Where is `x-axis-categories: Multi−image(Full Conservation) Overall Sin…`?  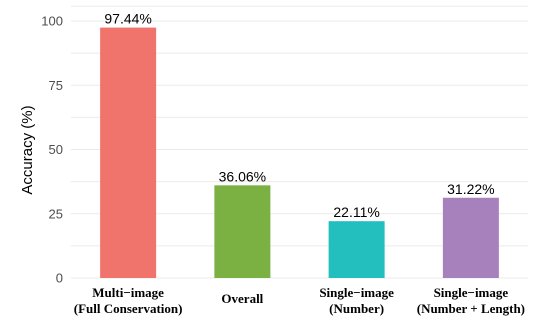 x-axis-categories: Multi−image(Full Conservation) Overall Sin… is located at coordinates (299, 300).